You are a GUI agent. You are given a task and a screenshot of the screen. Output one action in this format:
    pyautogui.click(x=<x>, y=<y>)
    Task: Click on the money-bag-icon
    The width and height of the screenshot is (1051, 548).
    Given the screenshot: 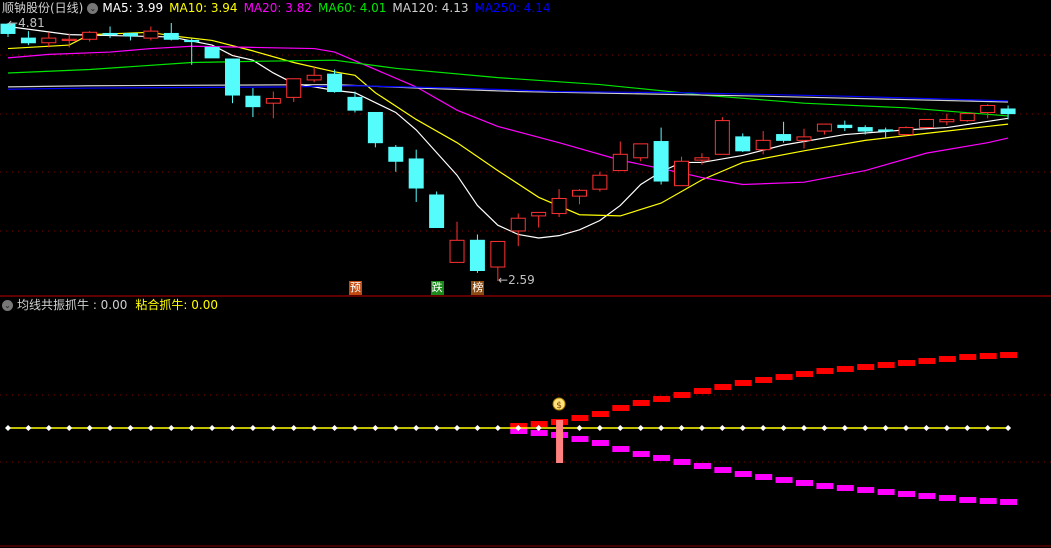 What is the action you would take?
    pyautogui.click(x=559, y=404)
    